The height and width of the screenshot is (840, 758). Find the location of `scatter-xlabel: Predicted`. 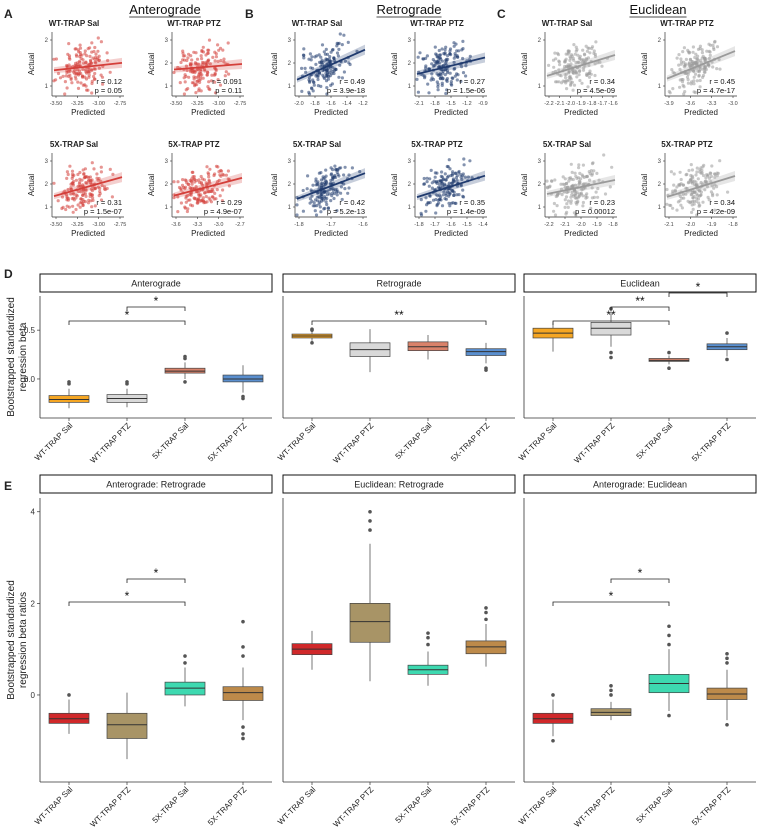

scatter-xlabel: Predicted is located at coordinates (581, 233).